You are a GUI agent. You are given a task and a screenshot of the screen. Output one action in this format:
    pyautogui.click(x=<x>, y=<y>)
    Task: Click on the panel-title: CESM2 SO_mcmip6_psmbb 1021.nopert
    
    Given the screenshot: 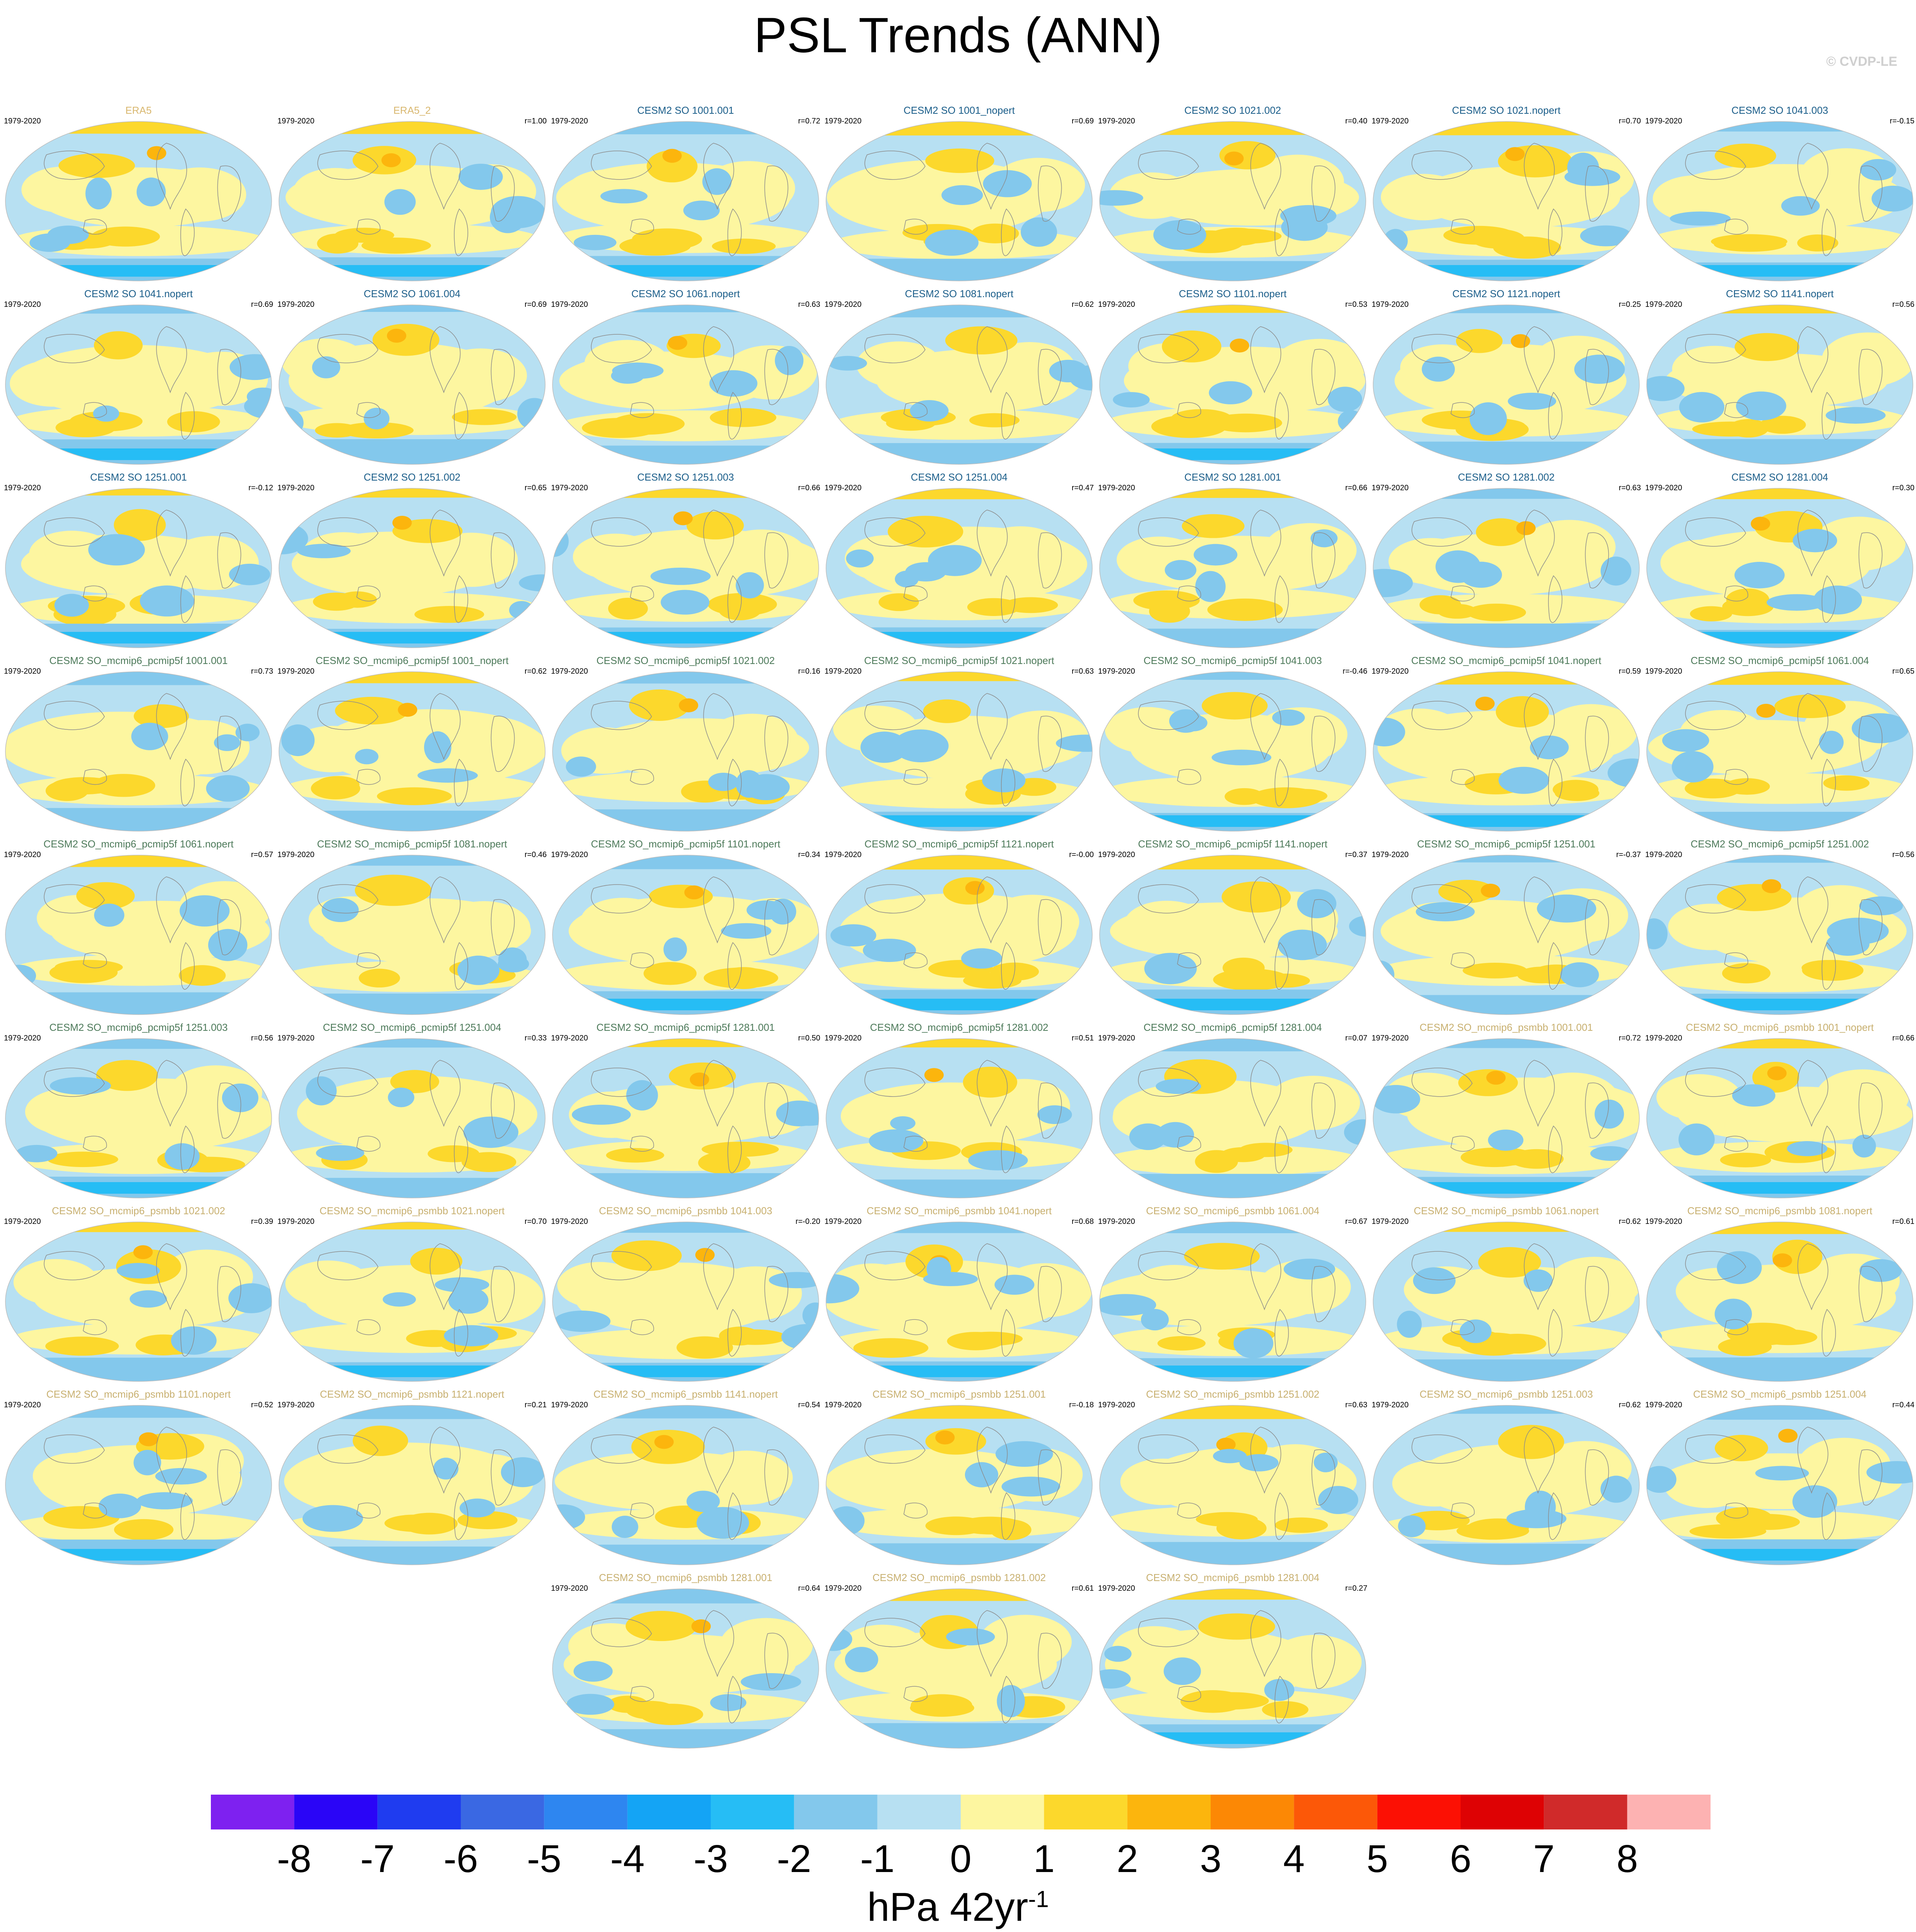 What is the action you would take?
    pyautogui.click(x=412, y=1211)
    